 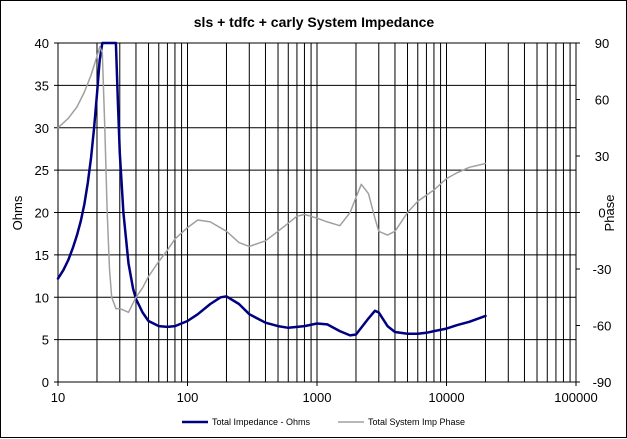 I want to click on y-tick-label: 40, so click(x=42, y=43).